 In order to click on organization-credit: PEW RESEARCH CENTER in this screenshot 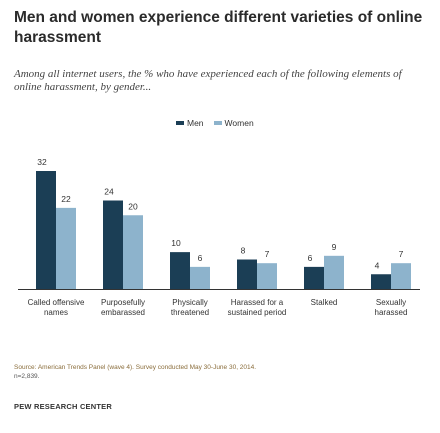, I will do `click(63, 406)`.